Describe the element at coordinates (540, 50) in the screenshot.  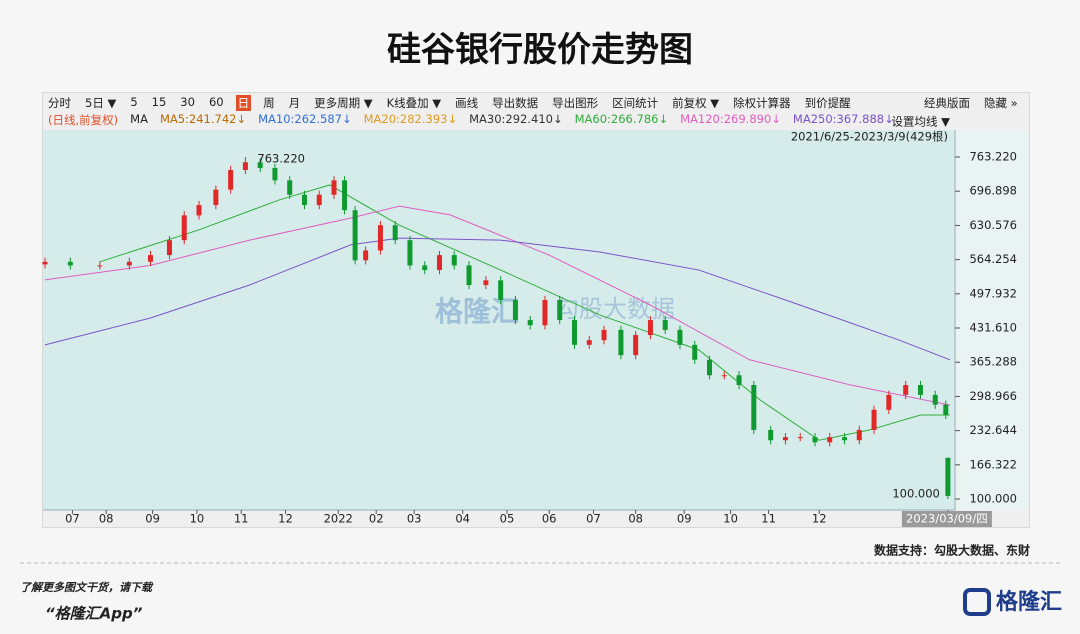
I see `title: 硅谷银行股价走势图` at that location.